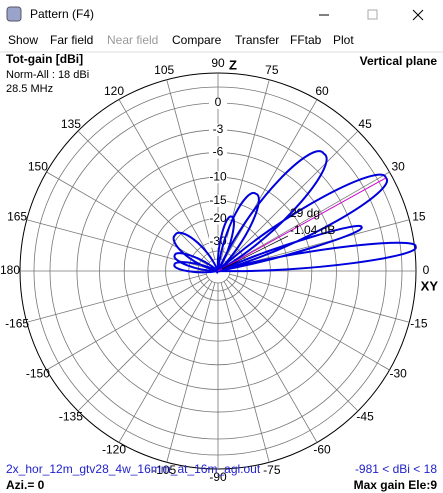 The height and width of the screenshot is (493, 443). I want to click on angle-label: 90, so click(218, 63).